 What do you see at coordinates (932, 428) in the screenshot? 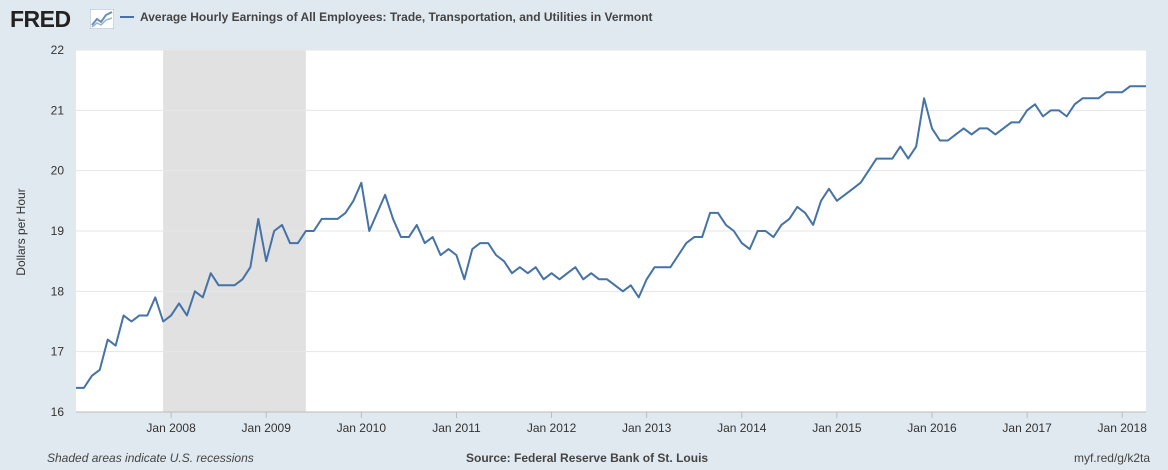
I see `x-tick-label: Jan 2016` at bounding box center [932, 428].